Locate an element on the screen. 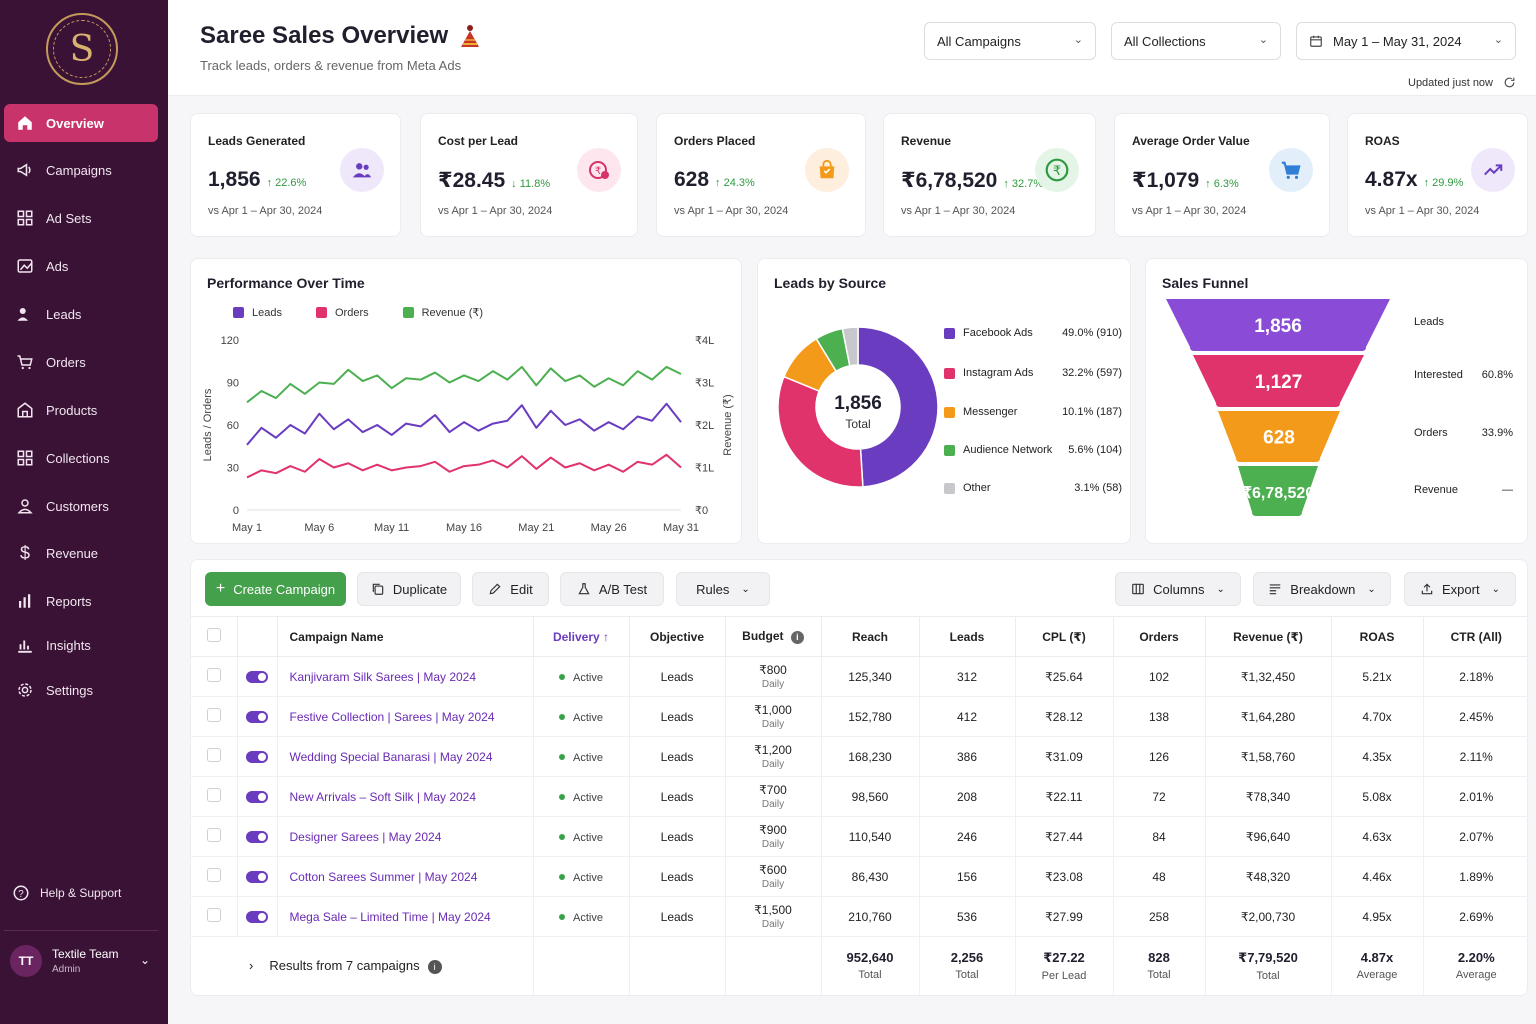 This screenshot has width=1536, height=1024. column-header-campaign-name: Campaign Name is located at coordinates (405, 636).